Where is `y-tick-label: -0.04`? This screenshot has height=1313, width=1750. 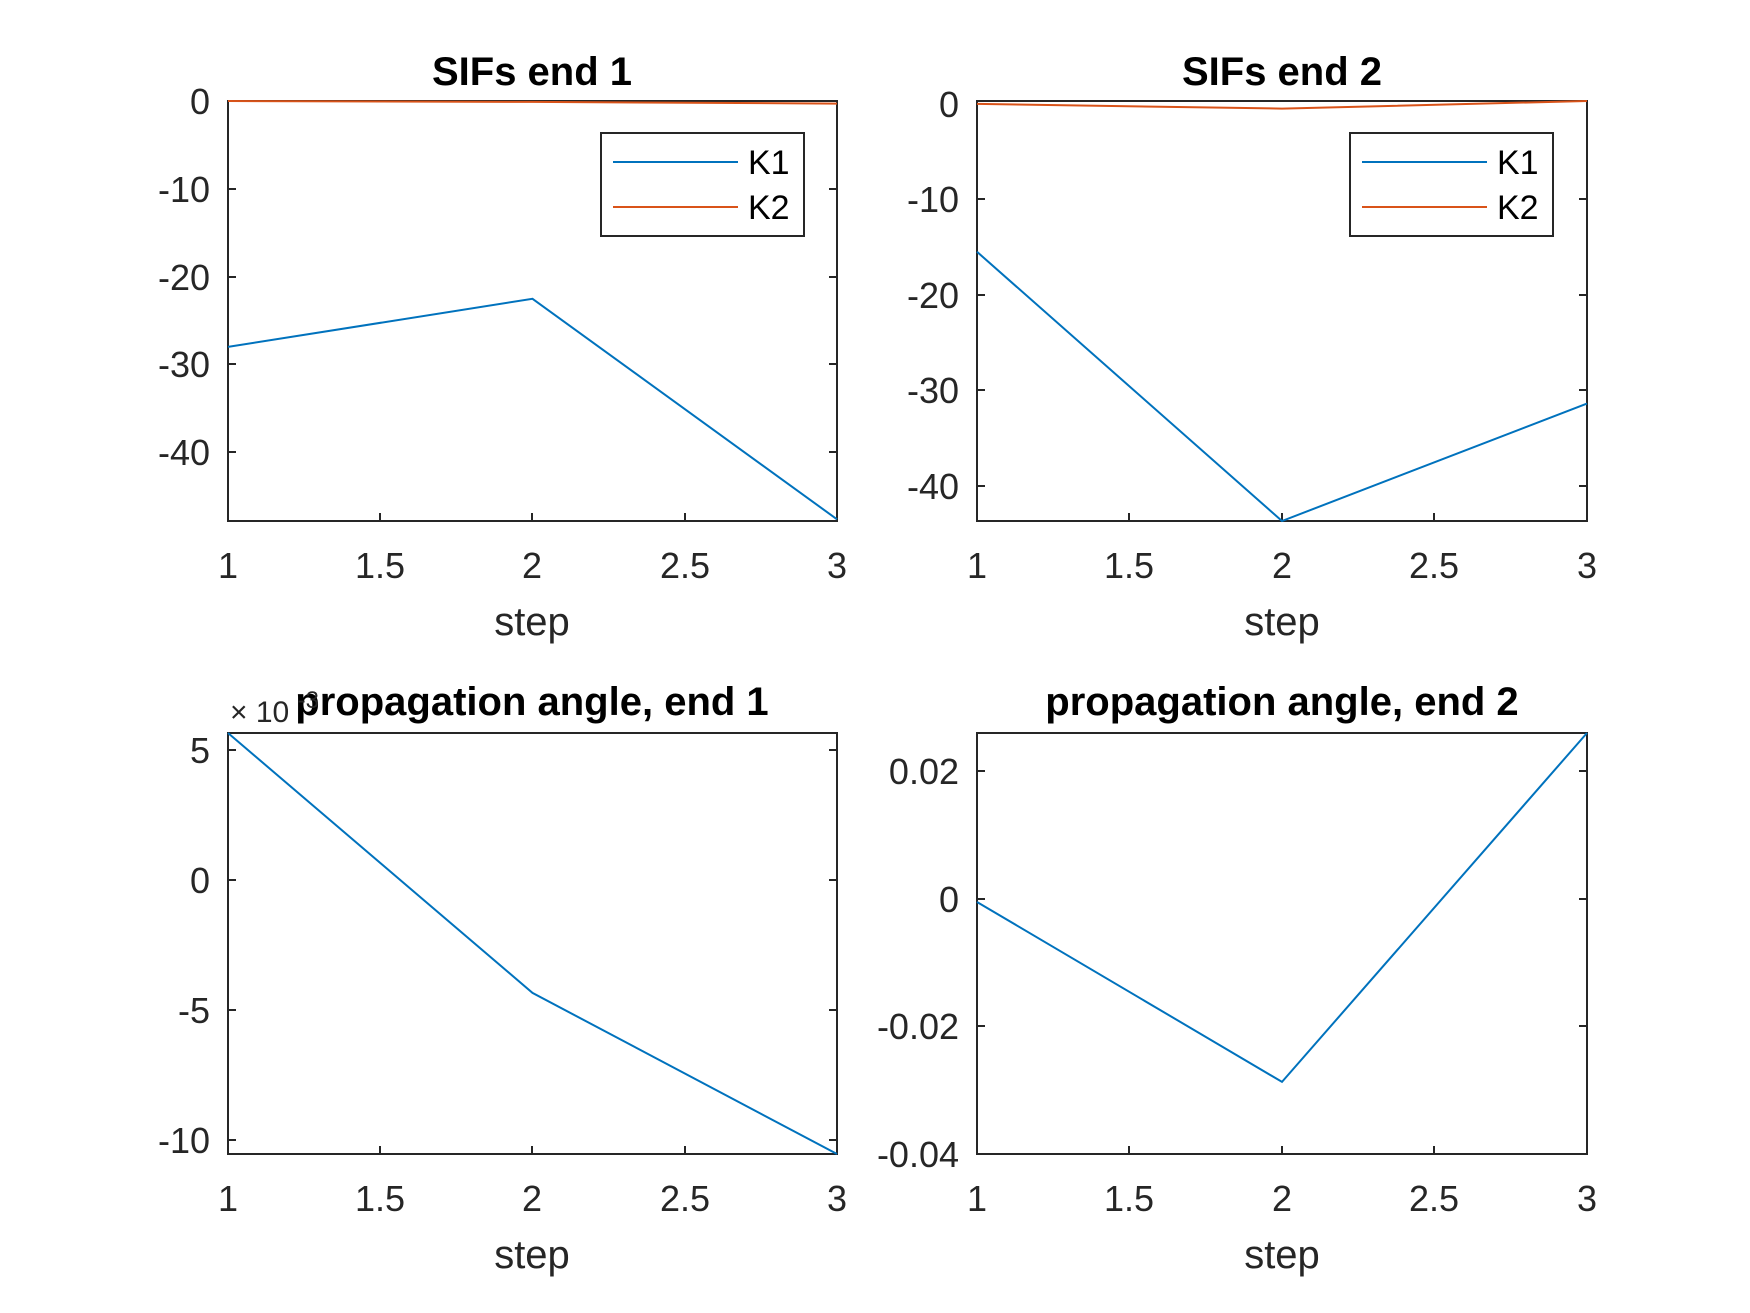
y-tick-label: -0.04 is located at coordinates (918, 1154).